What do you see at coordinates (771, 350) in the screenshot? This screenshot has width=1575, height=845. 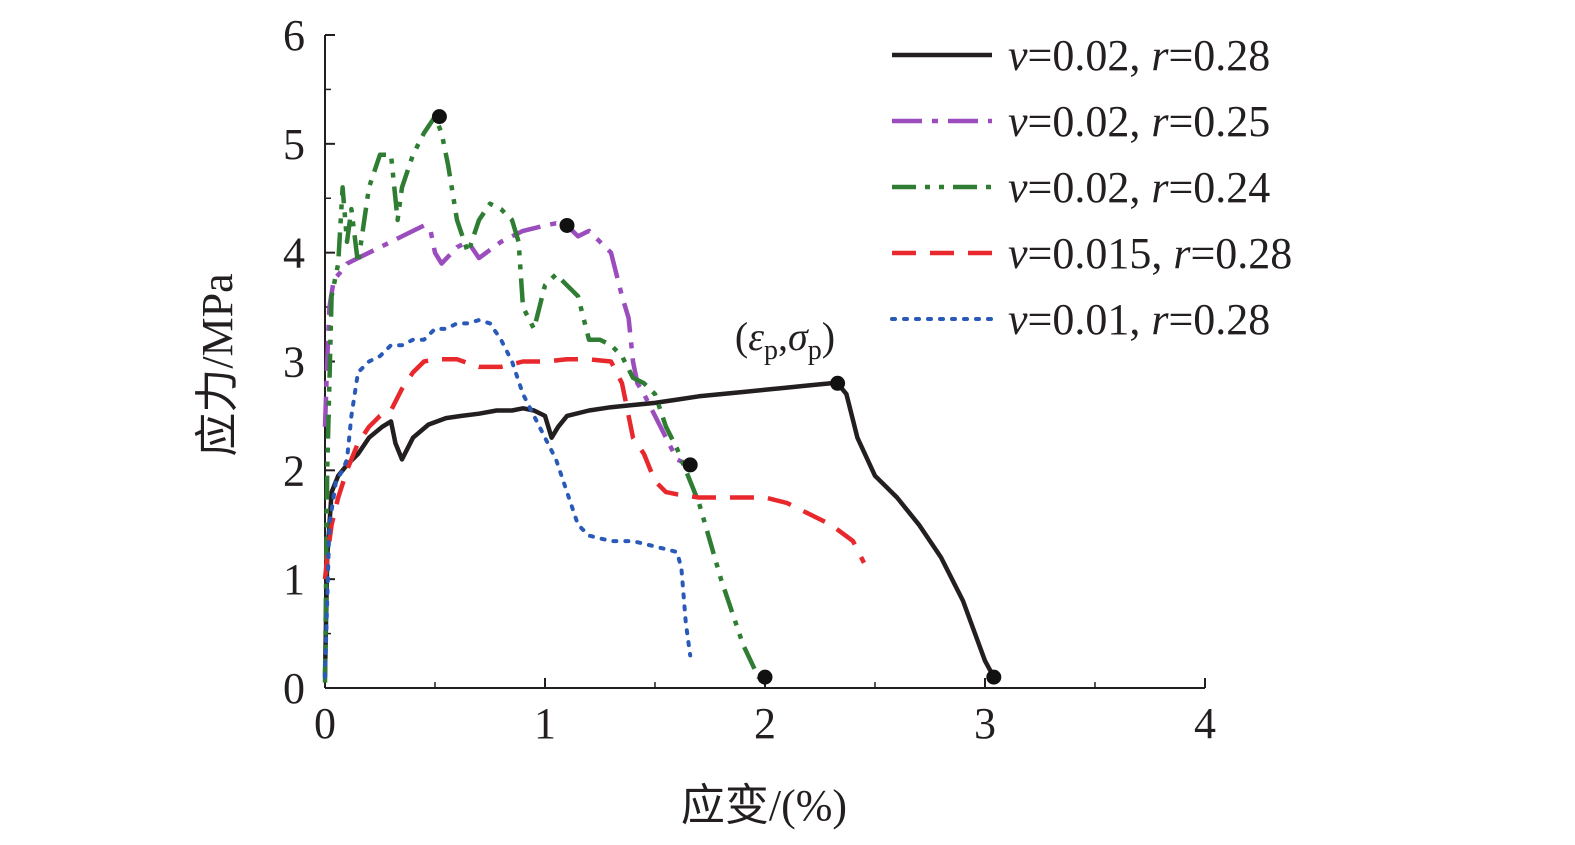 I see `annotation-subscript-eps: p` at bounding box center [771, 350].